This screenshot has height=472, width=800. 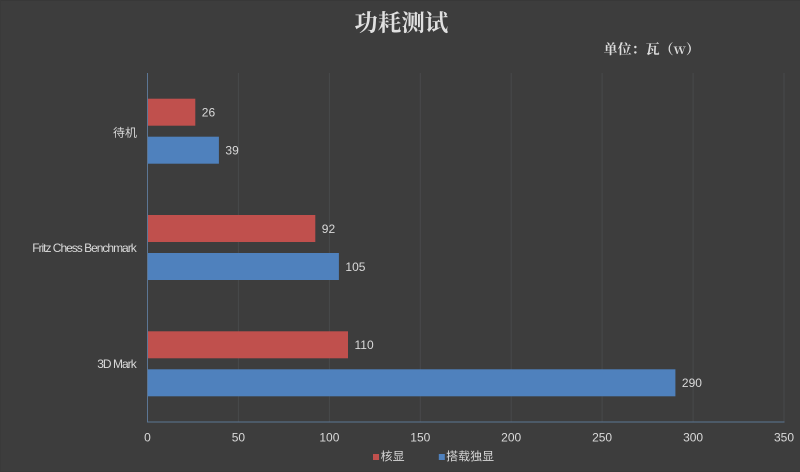 I want to click on svg-text: 150, so click(x=420, y=438).